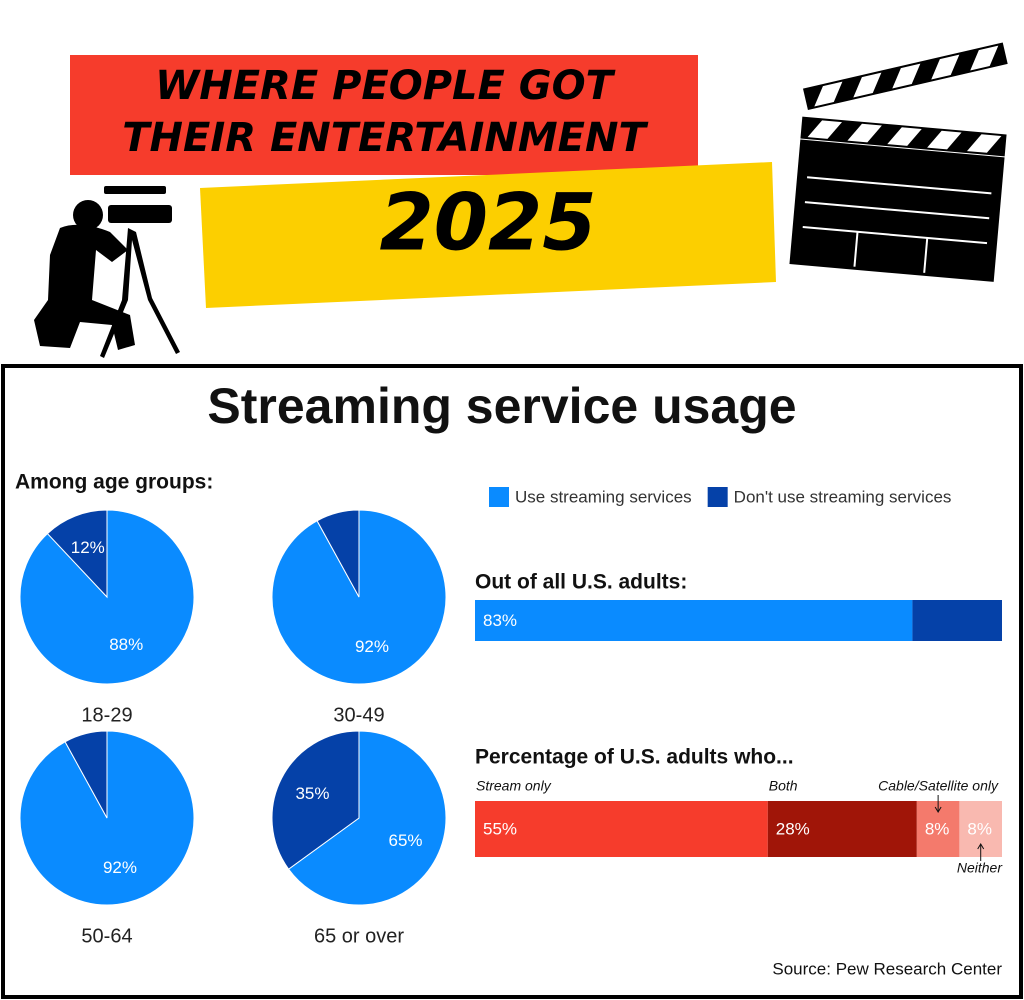  What do you see at coordinates (887, 968) in the screenshot?
I see `source: Source: Pew Research Center` at bounding box center [887, 968].